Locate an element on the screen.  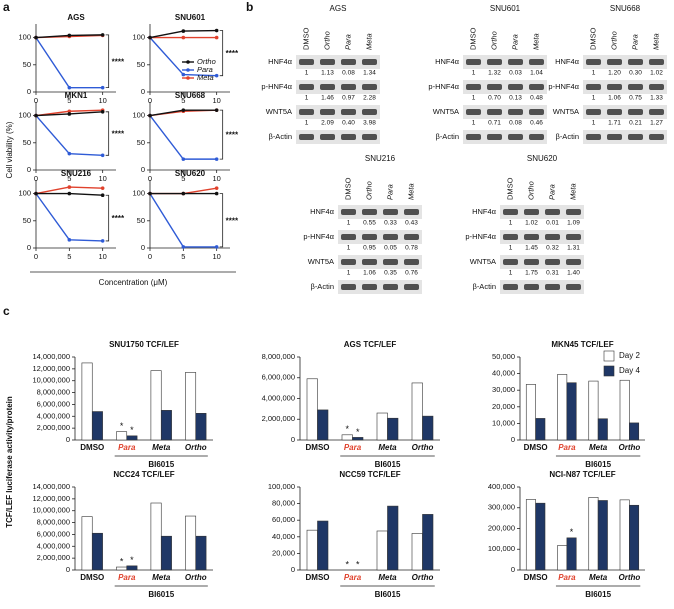
y-tick-label: 60,000 is located at coordinates (283, 519).